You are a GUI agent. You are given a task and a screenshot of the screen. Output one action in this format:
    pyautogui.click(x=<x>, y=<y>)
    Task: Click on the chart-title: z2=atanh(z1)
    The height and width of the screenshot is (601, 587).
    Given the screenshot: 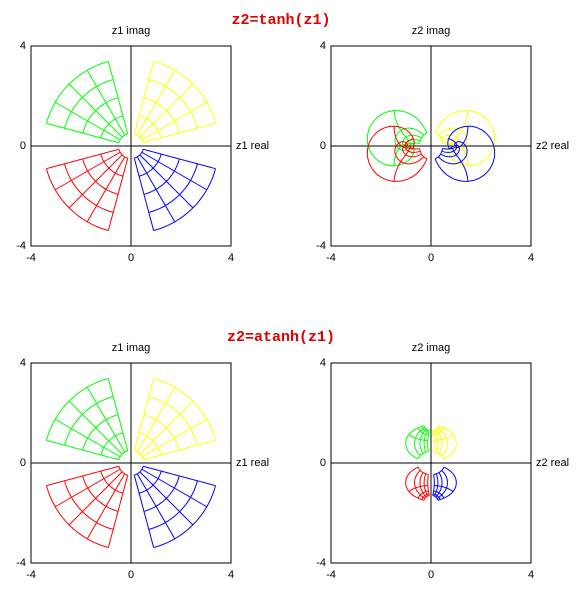 What is the action you would take?
    pyautogui.click(x=281, y=337)
    